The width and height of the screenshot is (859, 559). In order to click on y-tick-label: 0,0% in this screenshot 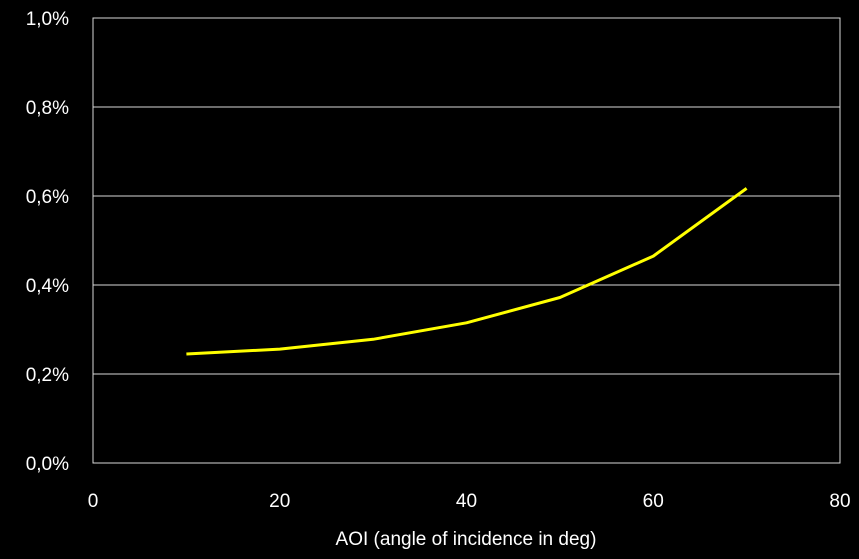, I will do `click(47, 464)`.